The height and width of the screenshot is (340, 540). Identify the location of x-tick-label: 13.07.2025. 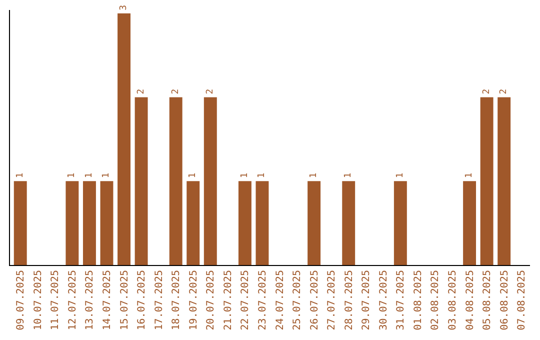
(90, 300).